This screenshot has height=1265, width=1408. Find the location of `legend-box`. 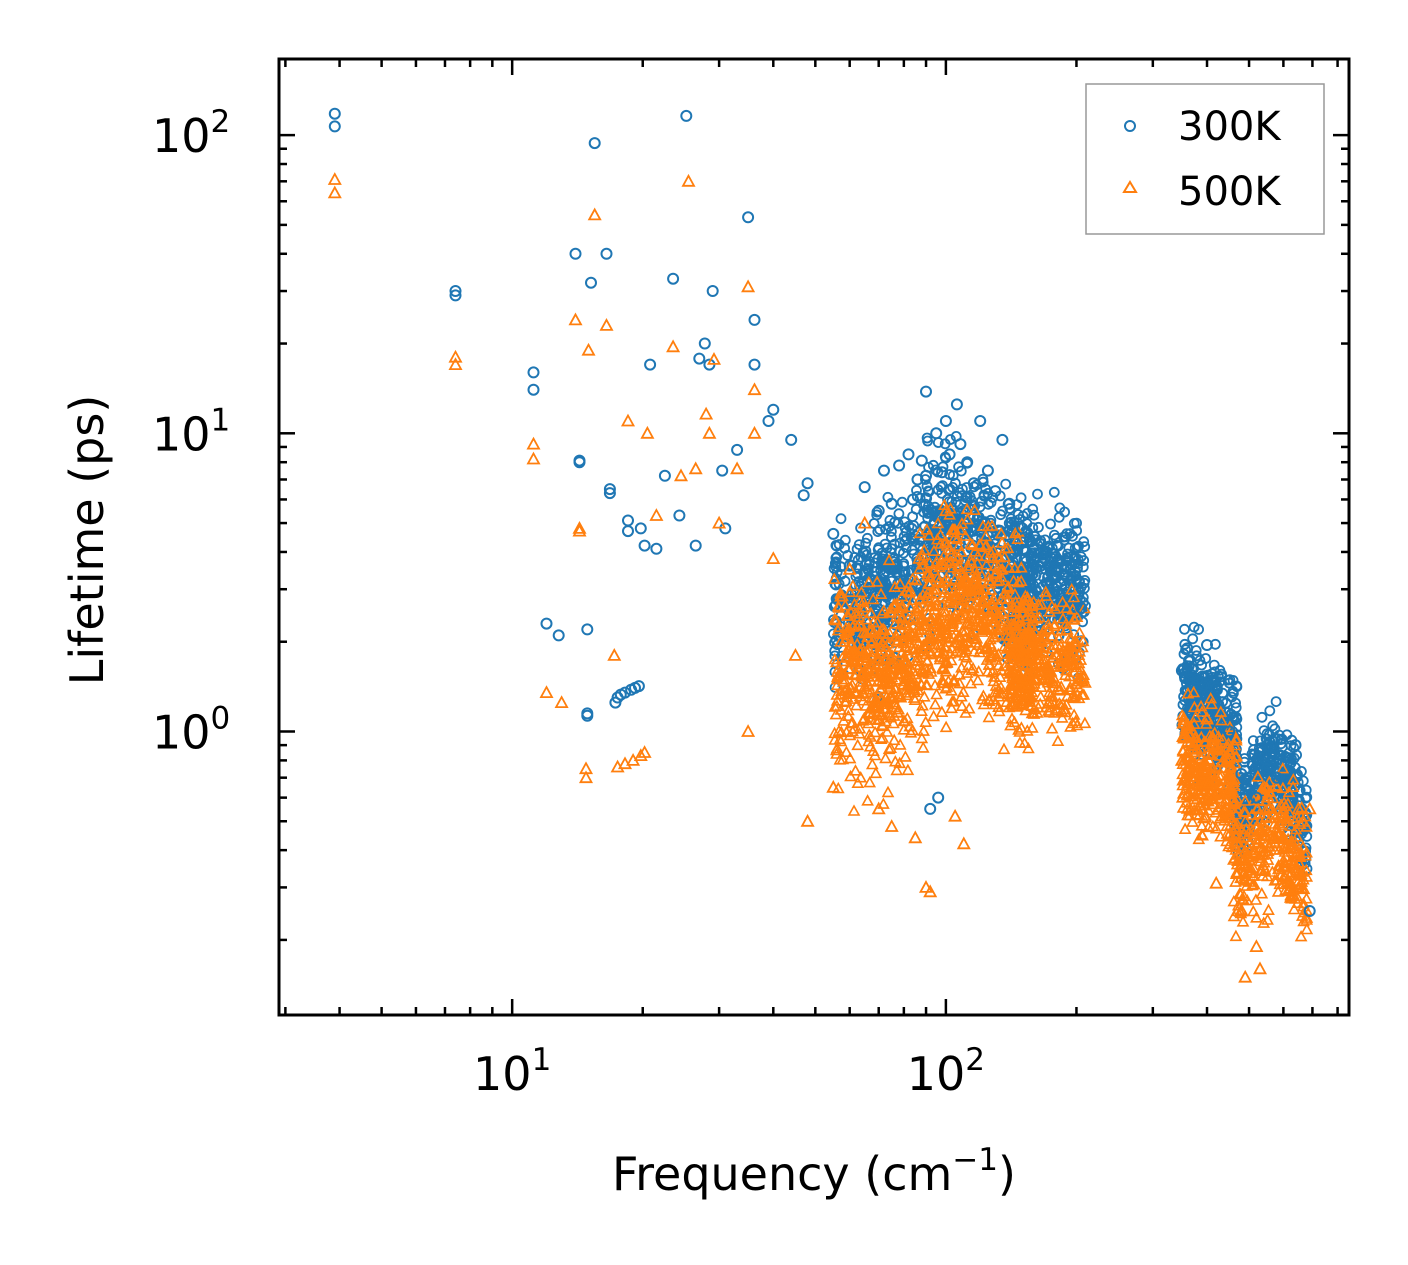

legend-box is located at coordinates (1205, 159).